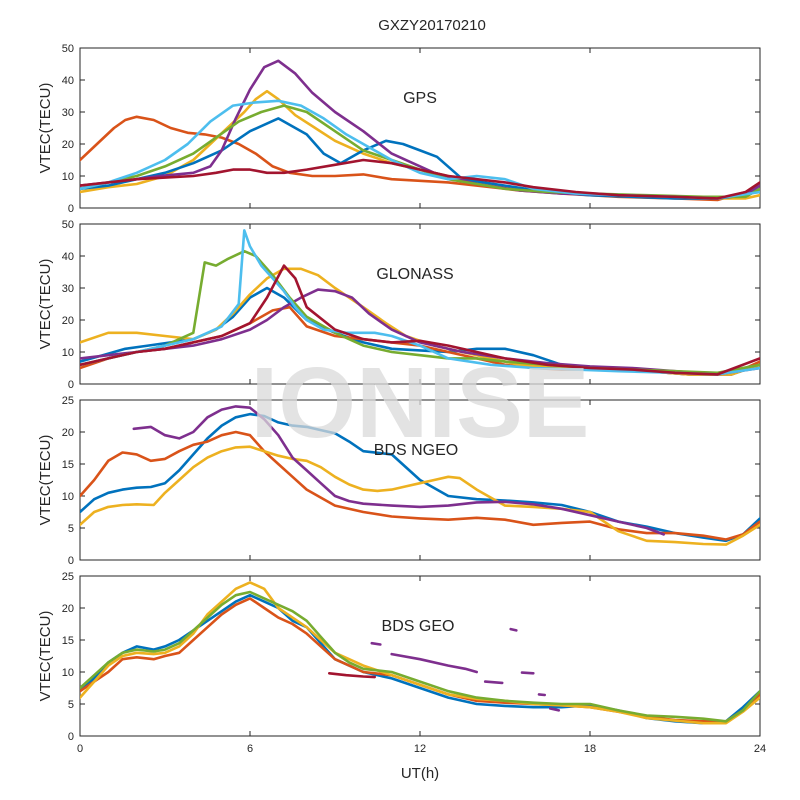 The width and height of the screenshot is (800, 800). What do you see at coordinates (414, 274) in the screenshot?
I see `panel-label: GLONASS` at bounding box center [414, 274].